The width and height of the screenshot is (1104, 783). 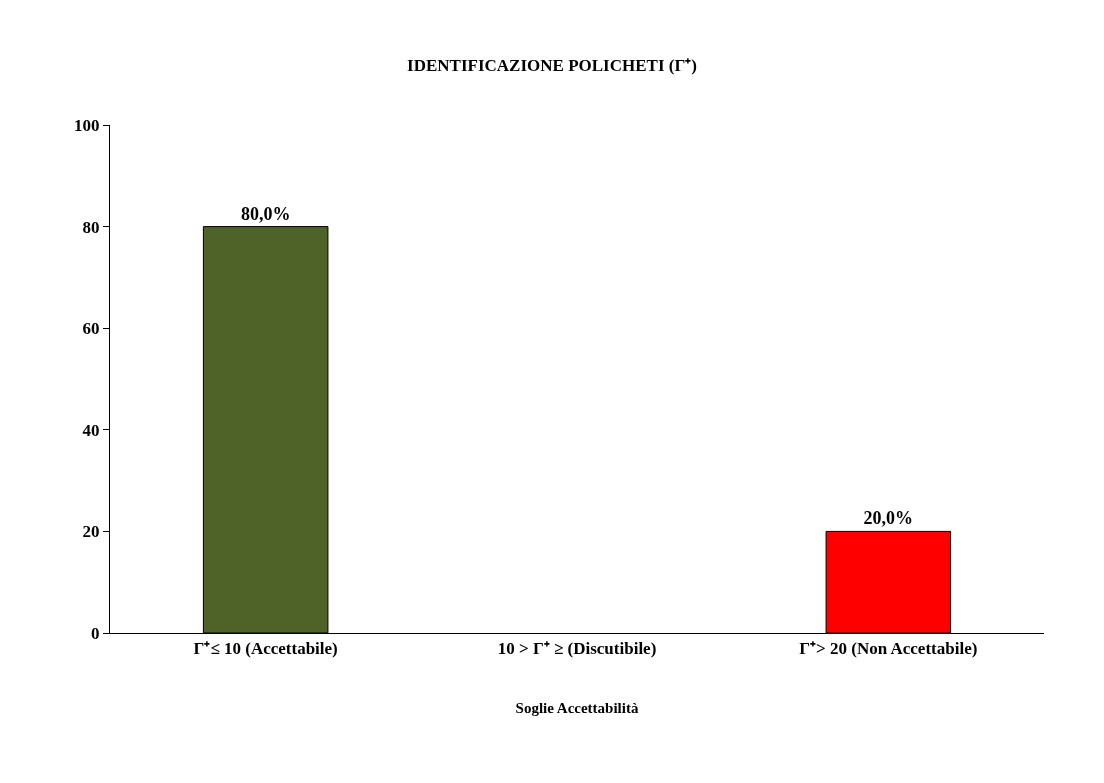 What do you see at coordinates (91, 329) in the screenshot?
I see `y-tick-label: 60` at bounding box center [91, 329].